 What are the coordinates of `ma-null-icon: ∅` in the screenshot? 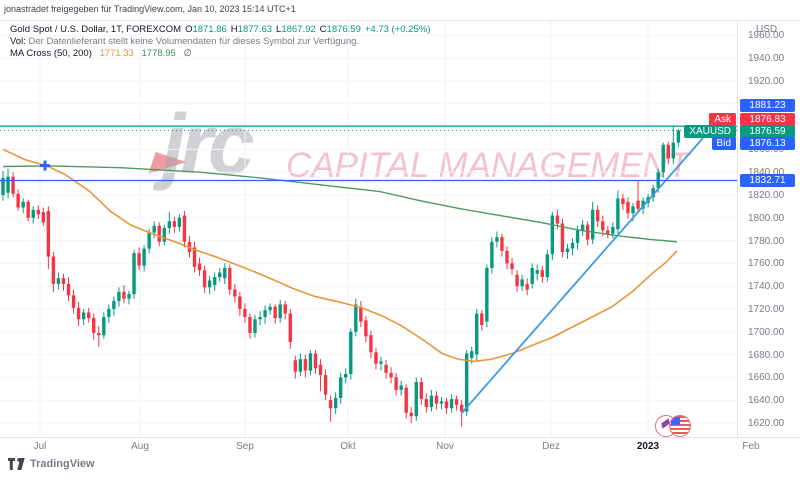 It's located at (187, 53).